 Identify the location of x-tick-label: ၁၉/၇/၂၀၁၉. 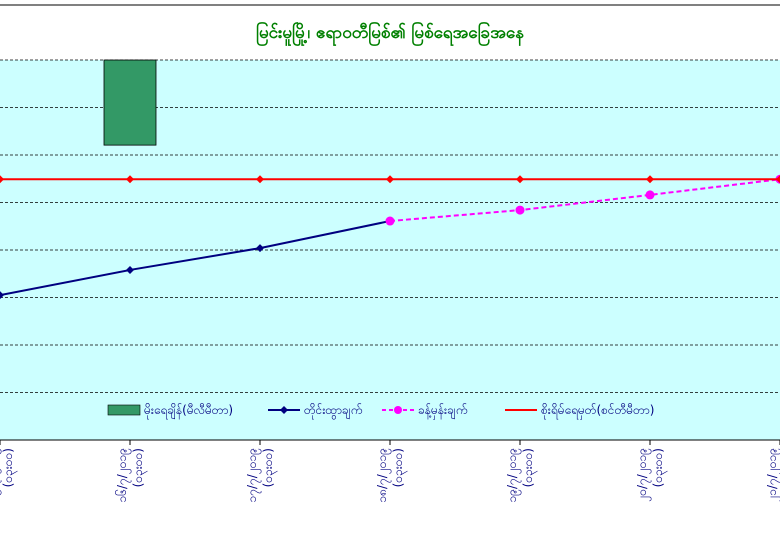
(513, 475).